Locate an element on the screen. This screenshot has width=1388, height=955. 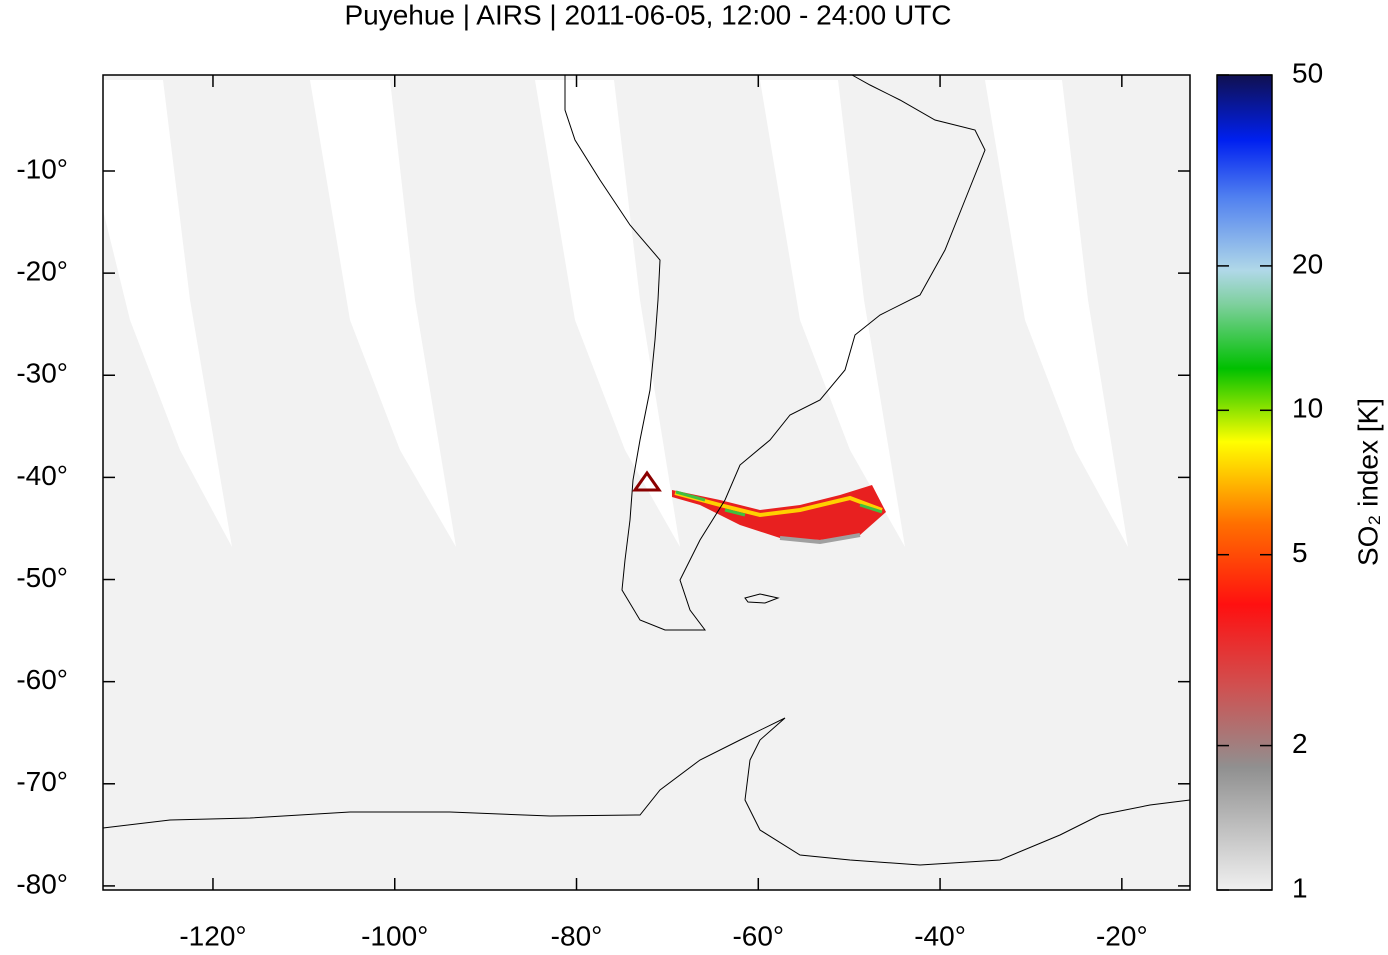
colorbar is located at coordinates (1244, 482).